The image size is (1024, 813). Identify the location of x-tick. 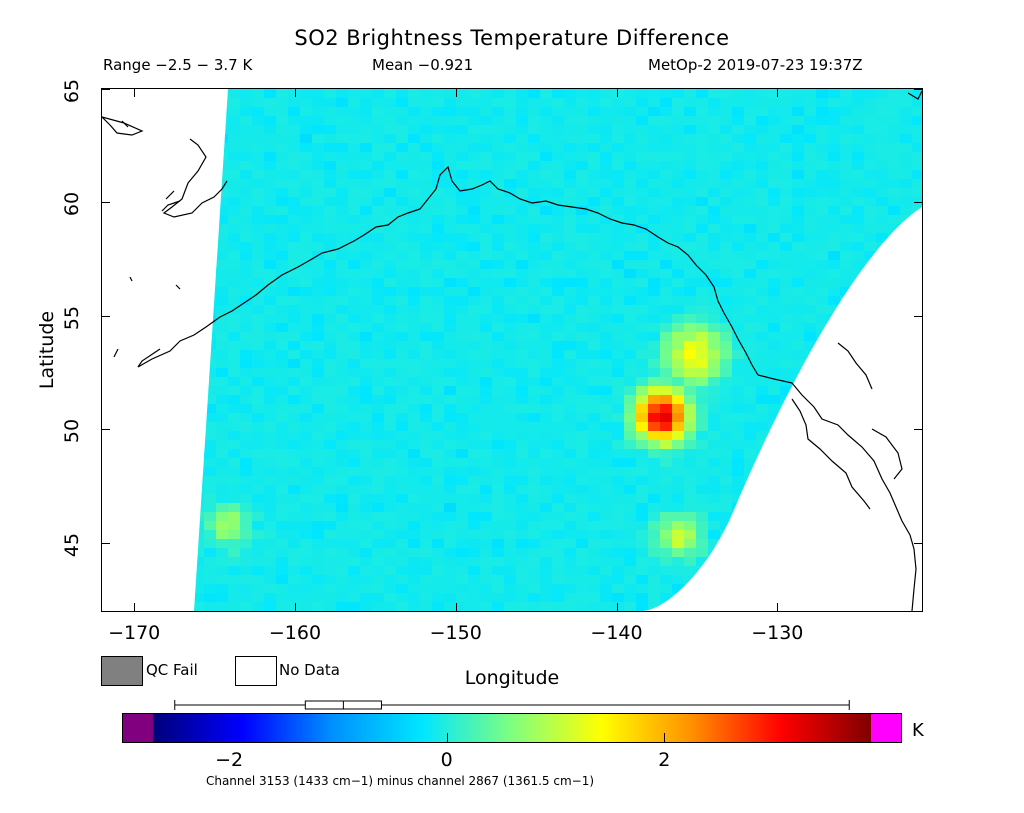
(135, 607).